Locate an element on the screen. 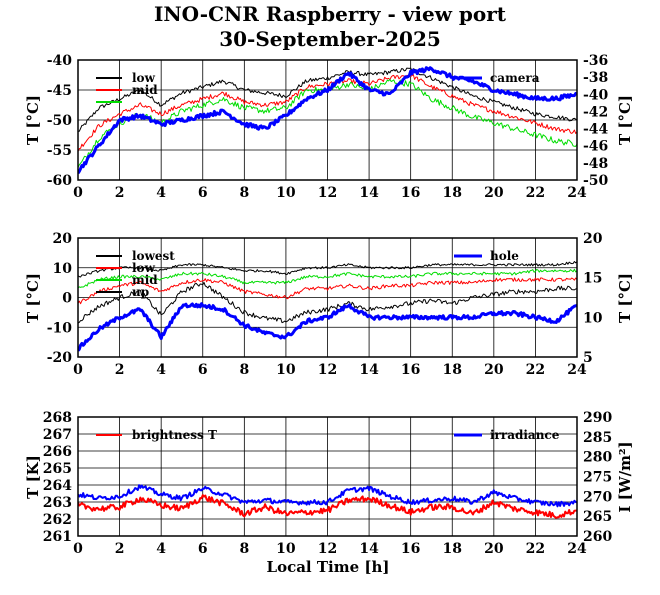  y-tick-label: 266 is located at coordinates (57, 452).